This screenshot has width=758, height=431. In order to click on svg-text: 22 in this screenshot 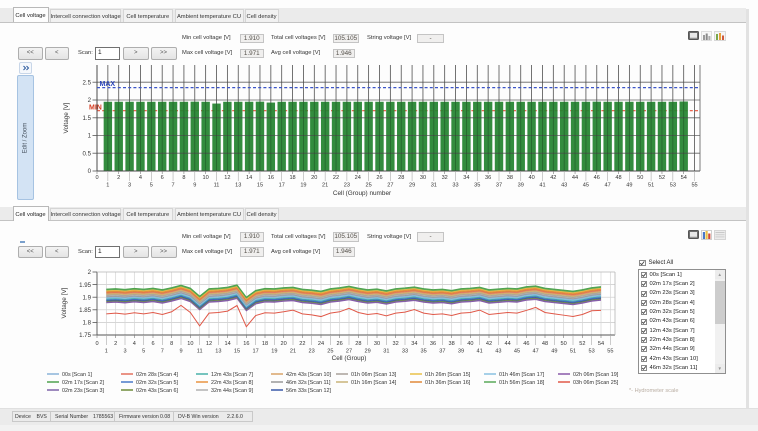, I will do `click(336, 178)`.